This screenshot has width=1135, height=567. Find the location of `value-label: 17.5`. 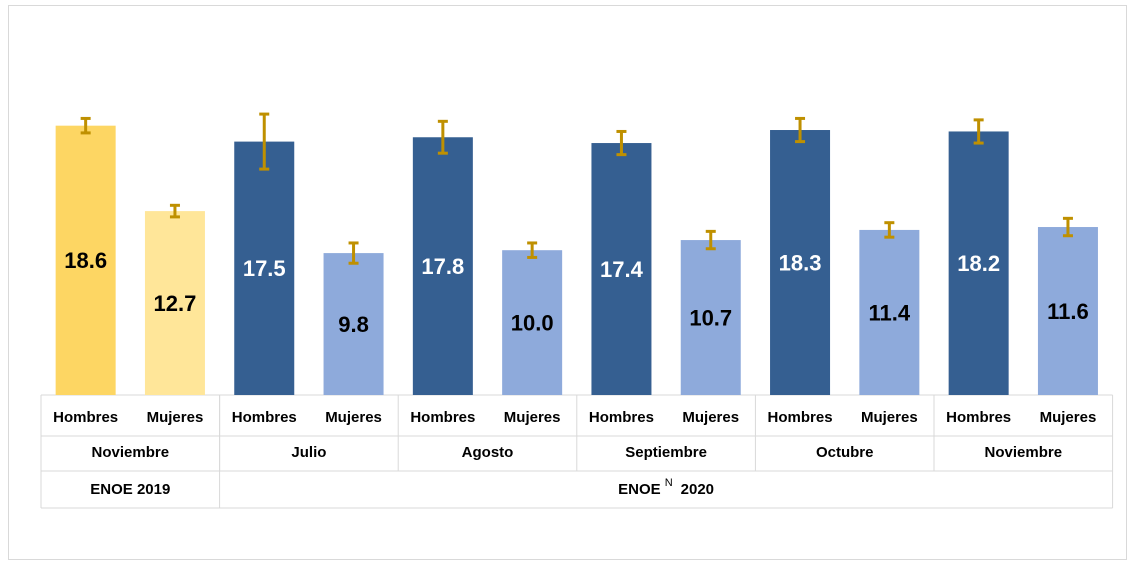

value-label: 17.5 is located at coordinates (264, 268).